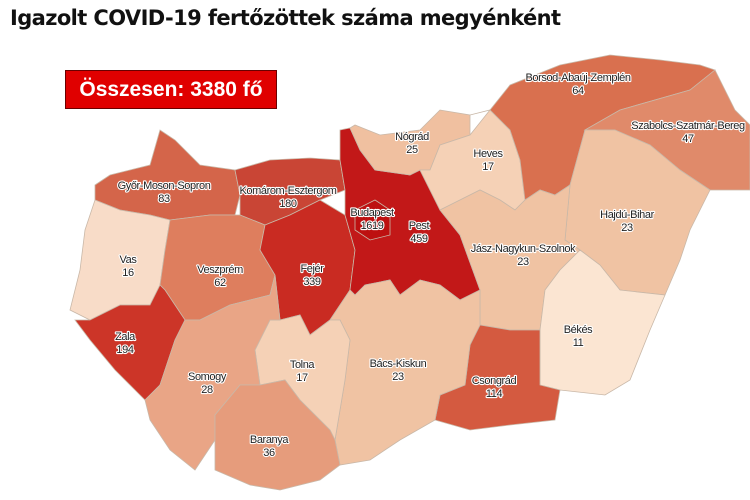  What do you see at coordinates (302, 378) in the screenshot?
I see `label-tolna-value: 17` at bounding box center [302, 378].